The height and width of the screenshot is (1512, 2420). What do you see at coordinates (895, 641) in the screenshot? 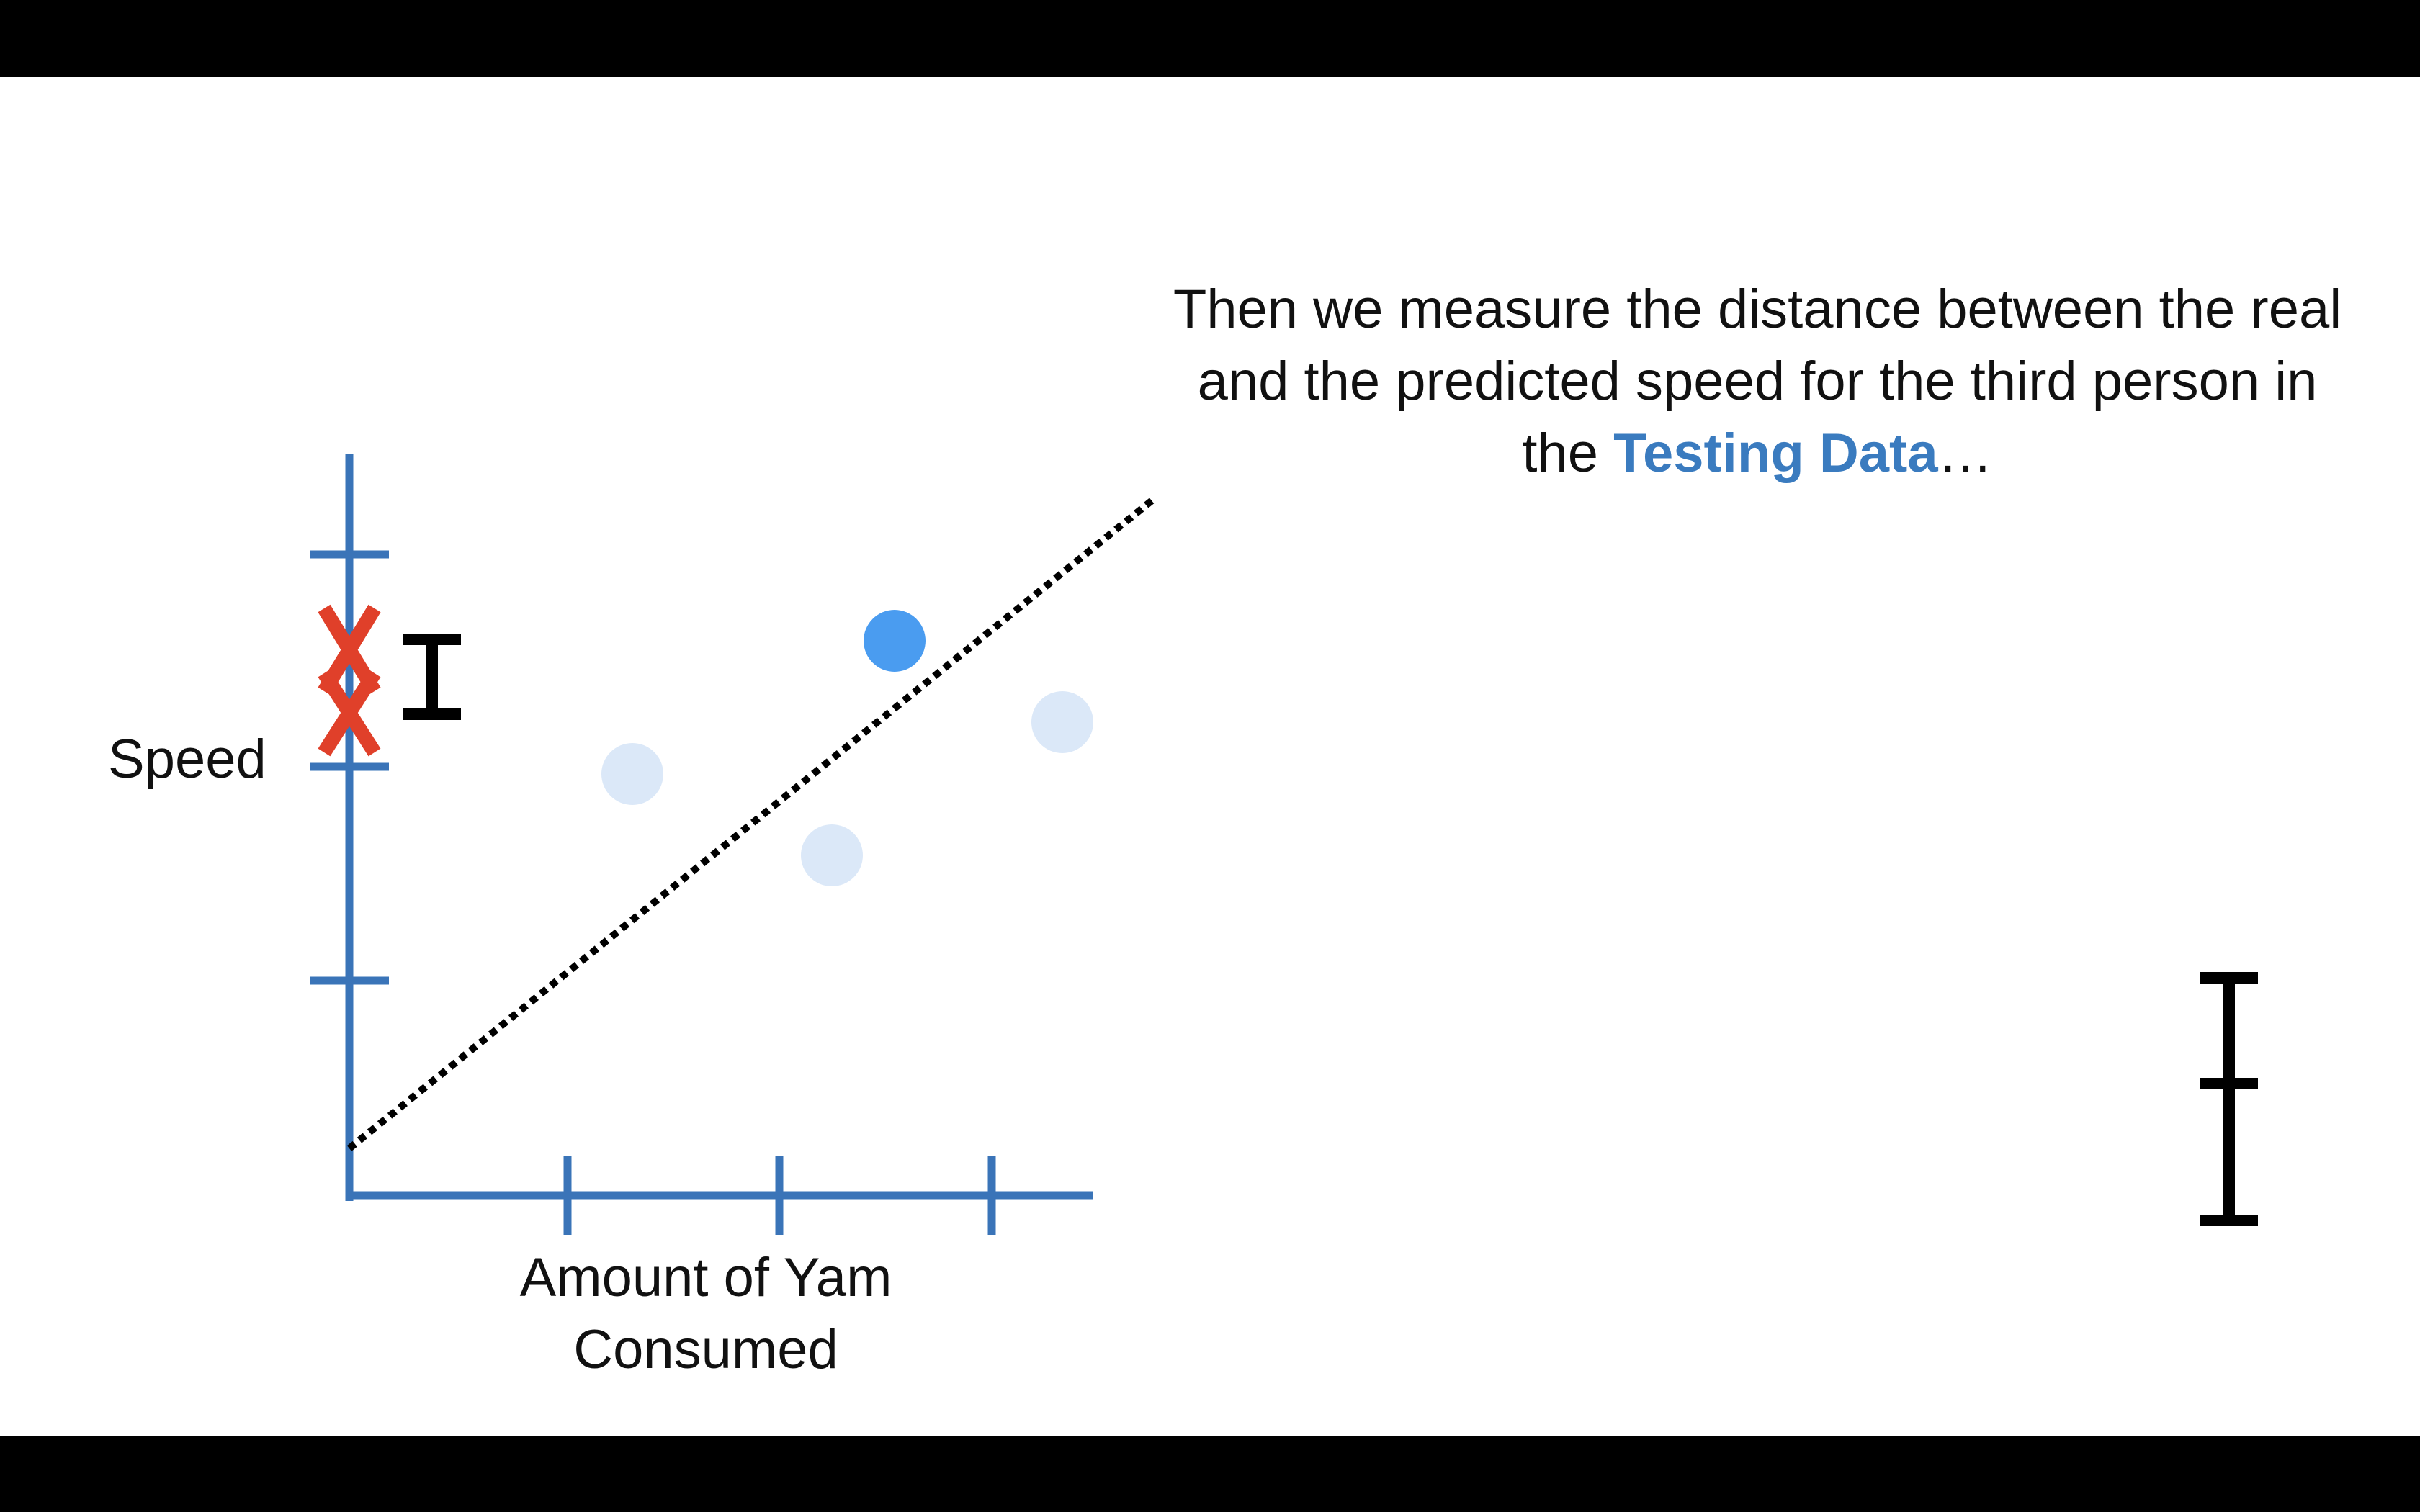
I see `data-point-highlighted` at bounding box center [895, 641].